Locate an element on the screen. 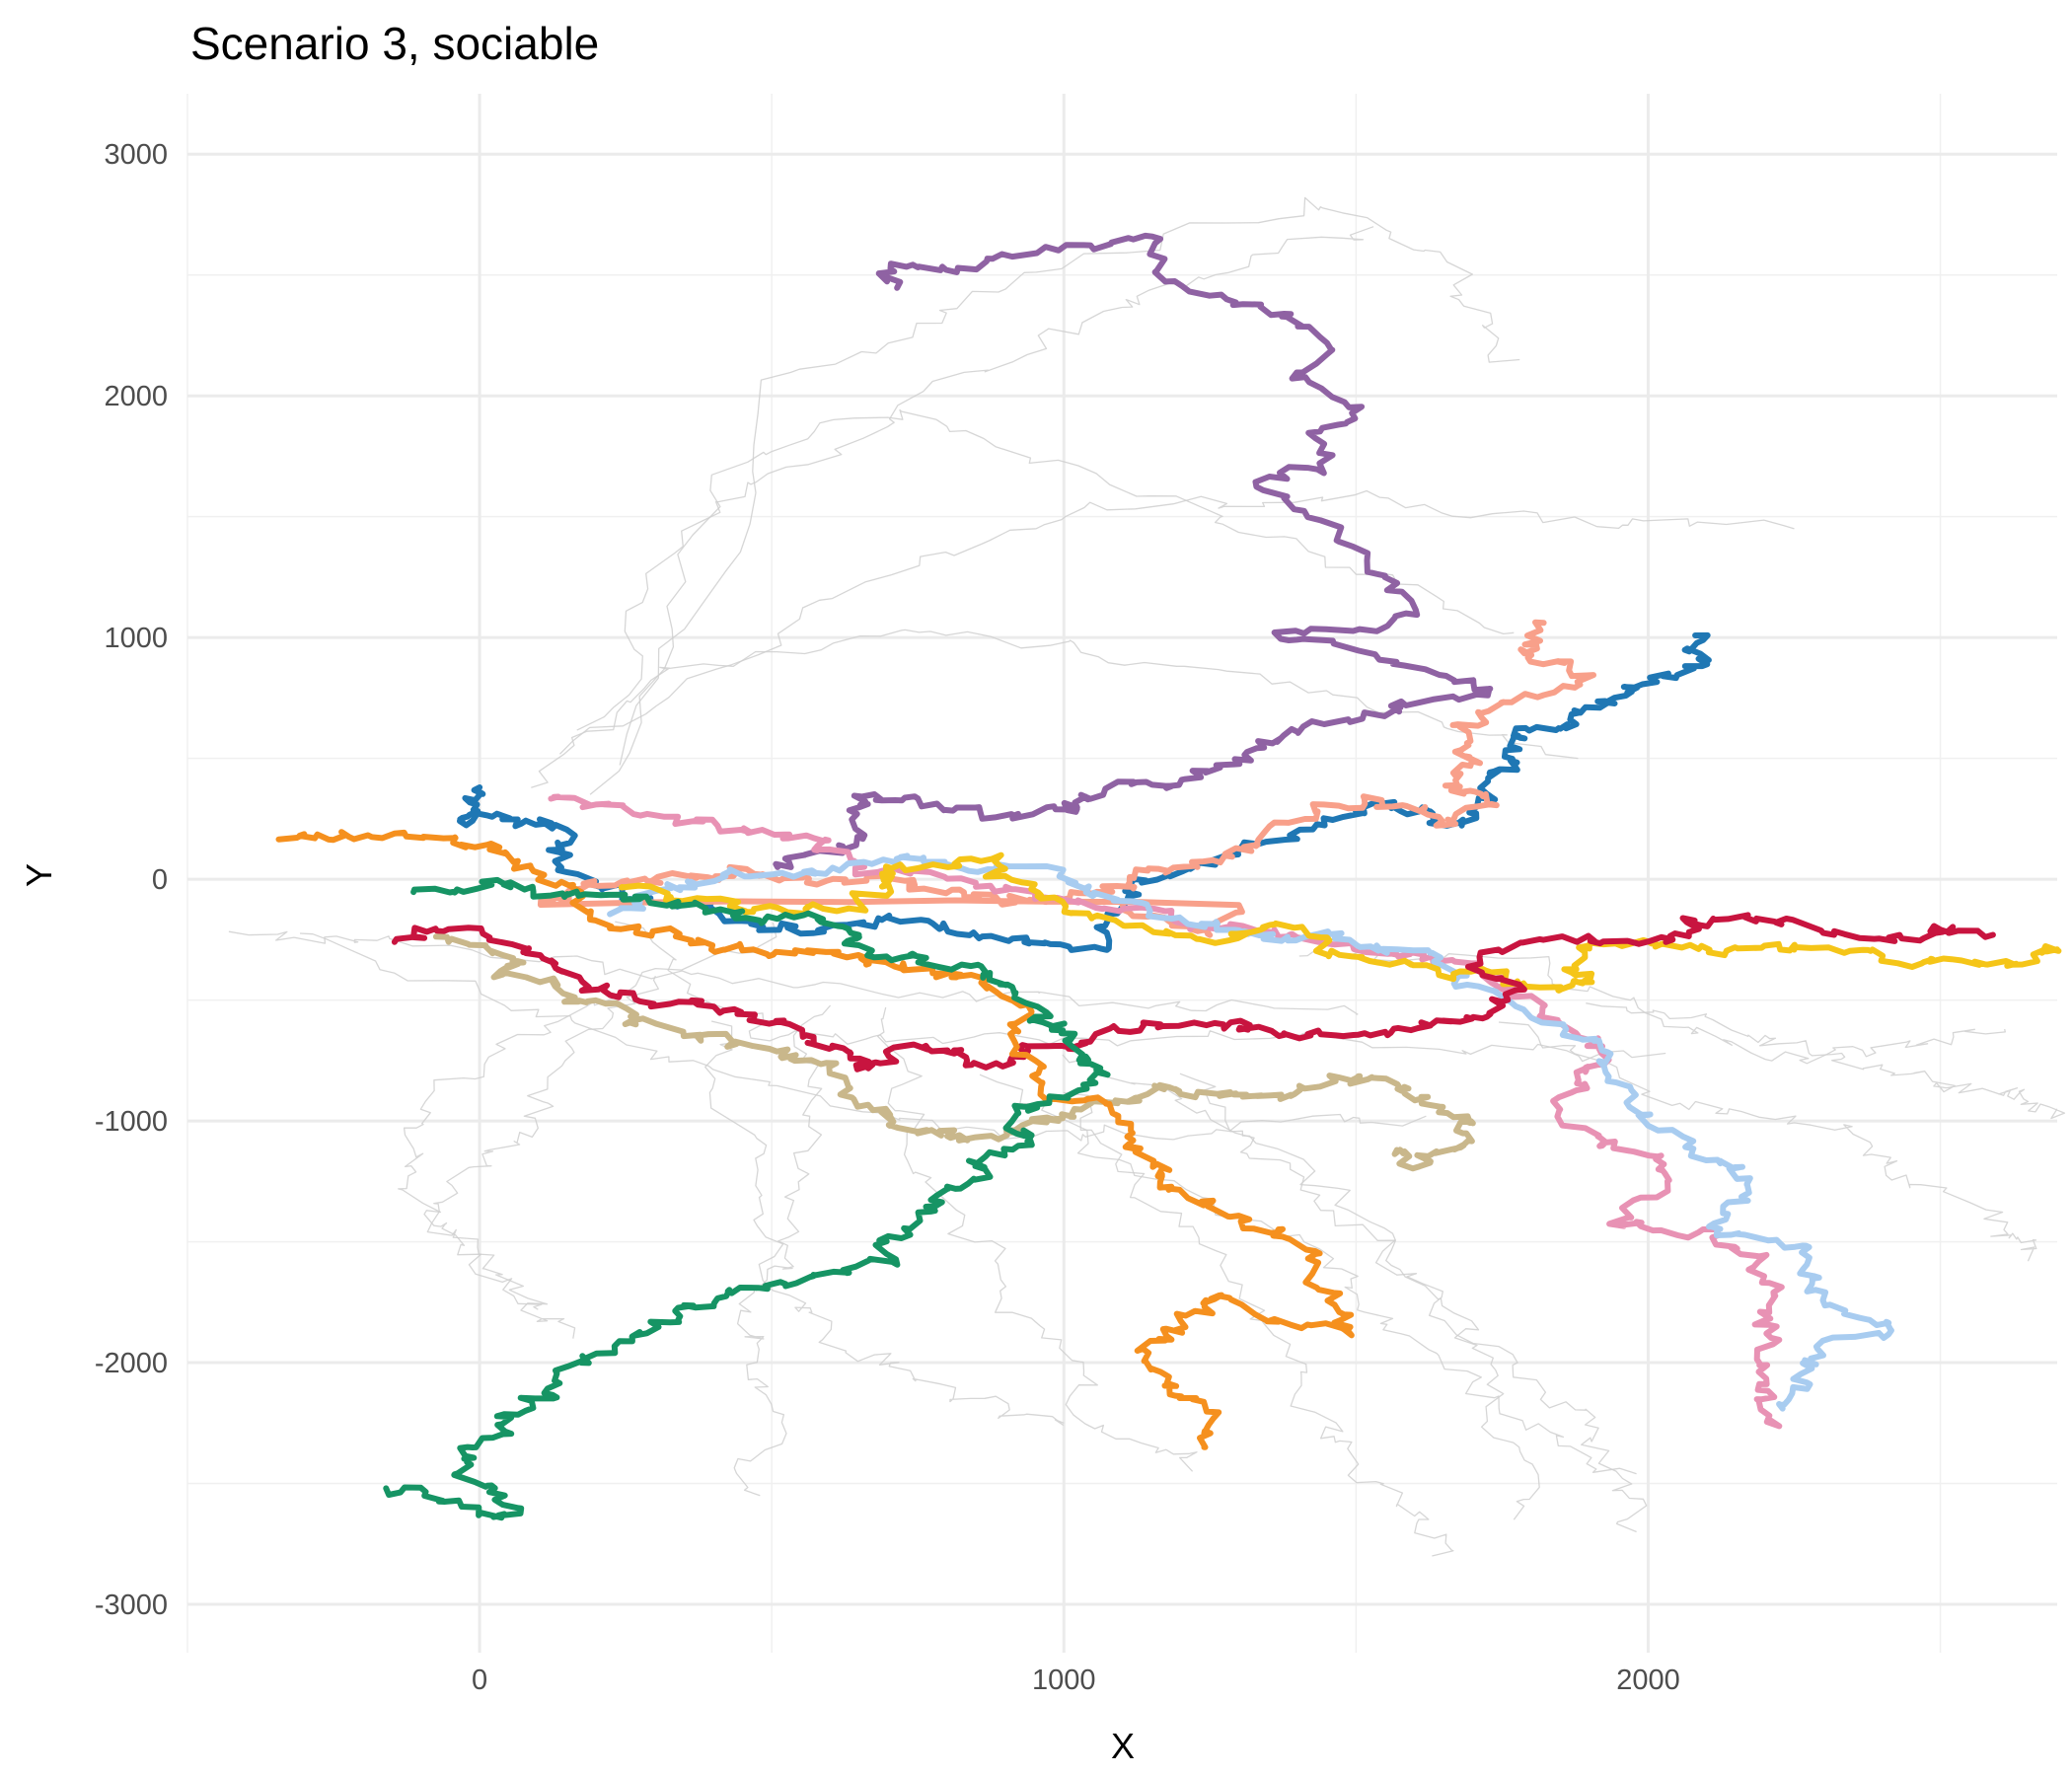 Image resolution: width=2072 pixels, height=1776 pixels. x-tick-labels: 0 1000 2000 is located at coordinates (1076, 1681).